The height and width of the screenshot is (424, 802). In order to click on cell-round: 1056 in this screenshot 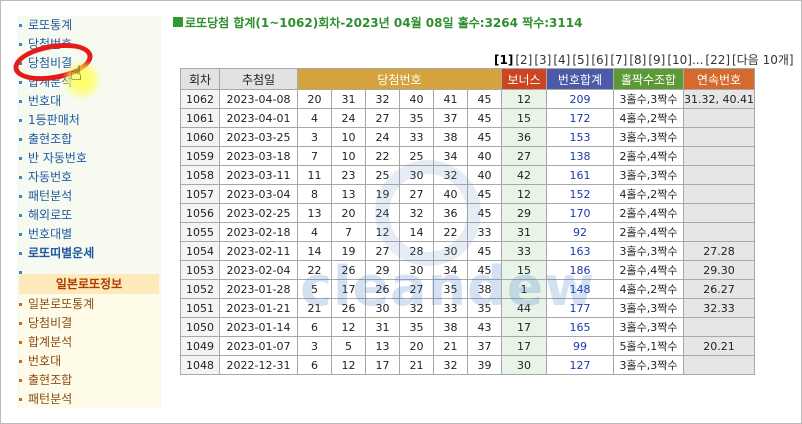, I will do `click(200, 213)`.